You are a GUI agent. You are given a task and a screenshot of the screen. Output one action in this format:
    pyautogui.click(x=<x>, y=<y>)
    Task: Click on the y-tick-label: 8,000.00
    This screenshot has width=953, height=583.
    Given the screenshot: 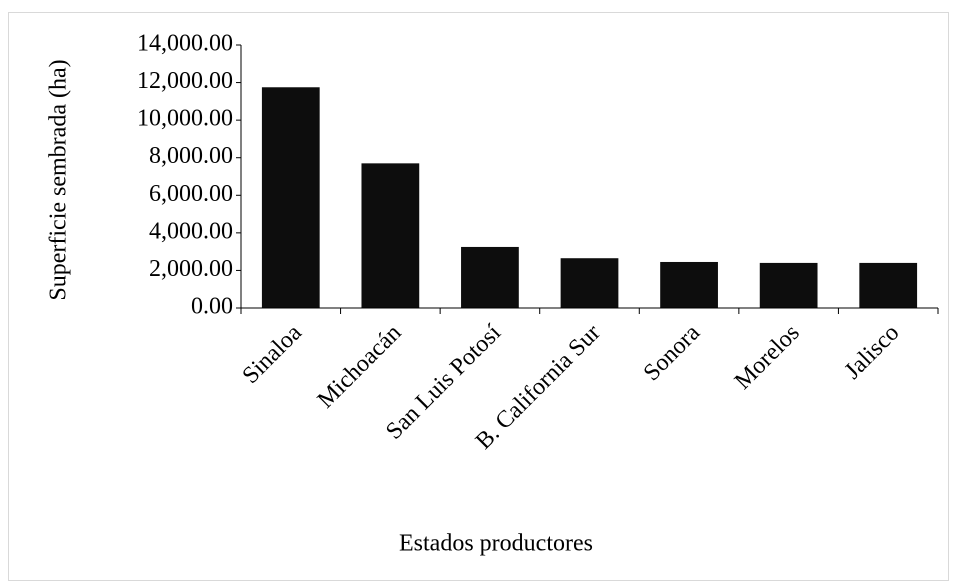 What is the action you would take?
    pyautogui.click(x=191, y=156)
    